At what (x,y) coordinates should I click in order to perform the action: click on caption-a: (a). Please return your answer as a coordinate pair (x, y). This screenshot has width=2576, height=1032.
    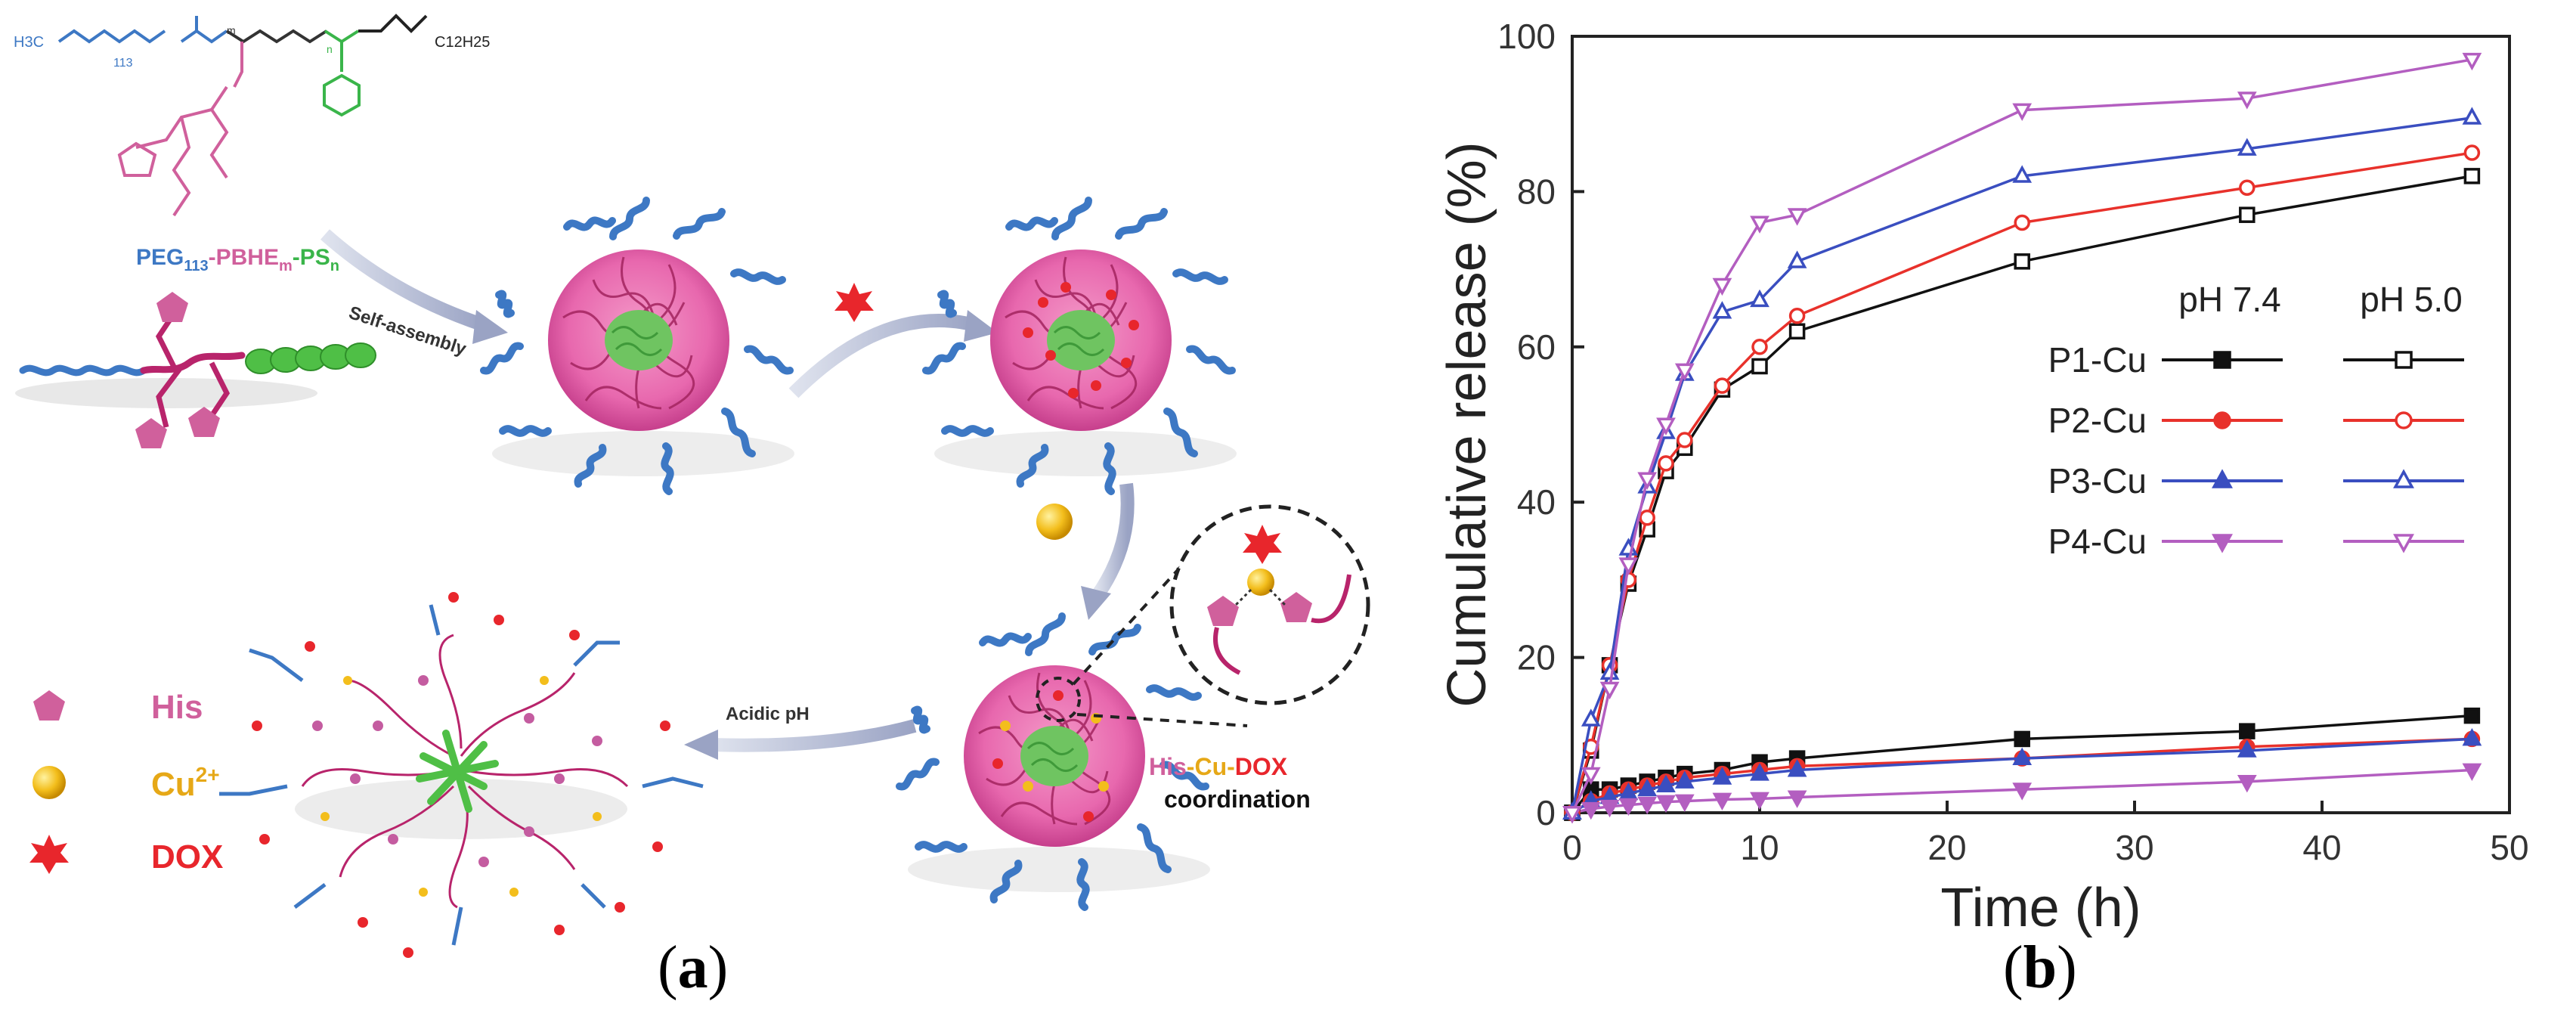
    Looking at the image, I should click on (693, 967).